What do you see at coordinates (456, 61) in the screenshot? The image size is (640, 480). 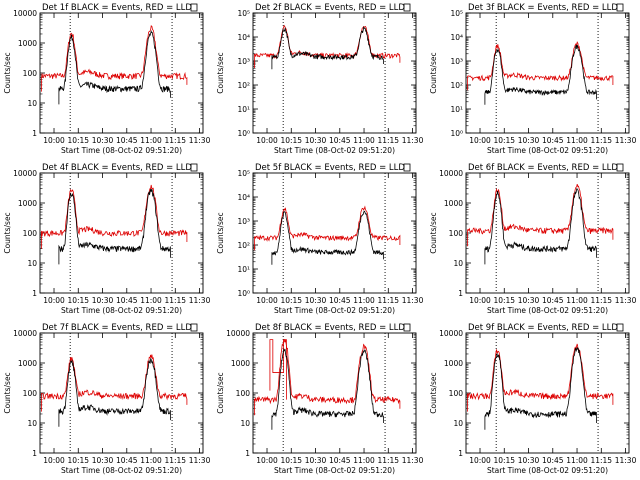 I see `y-tick-label: 10³` at bounding box center [456, 61].